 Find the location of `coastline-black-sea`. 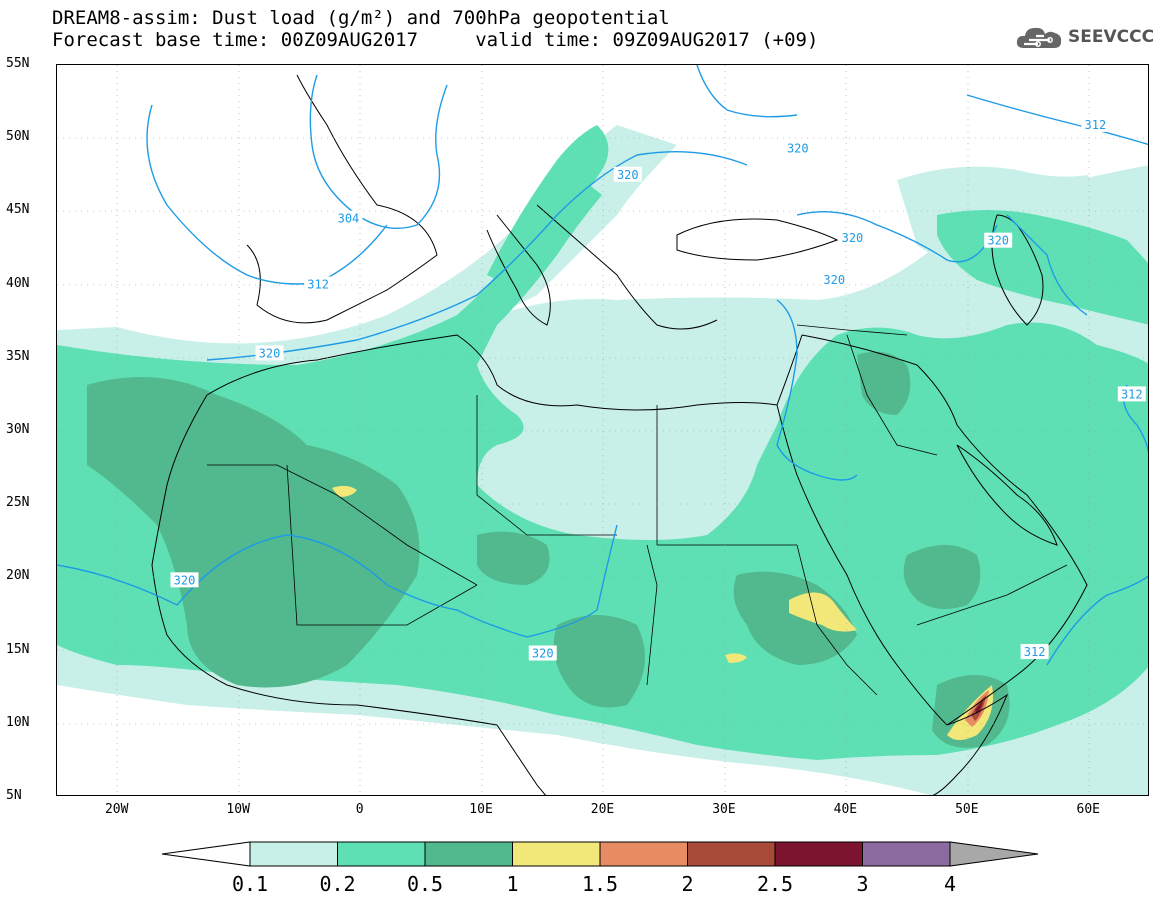

coastline-black-sea is located at coordinates (757, 239).